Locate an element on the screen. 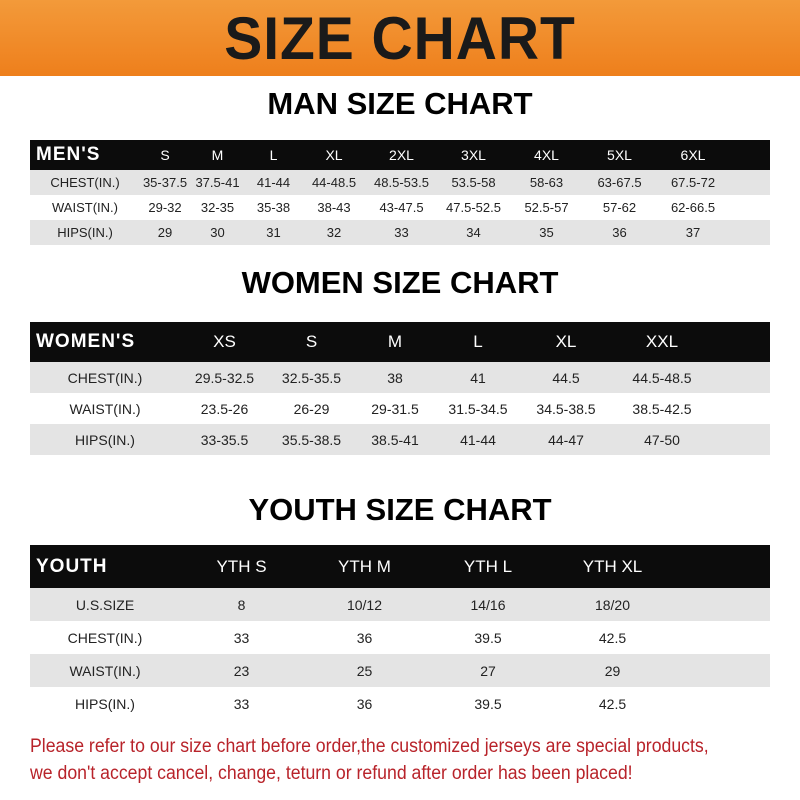 The width and height of the screenshot is (800, 800). women-chart-title: WOMEN SIZE CHART is located at coordinates (400, 282).